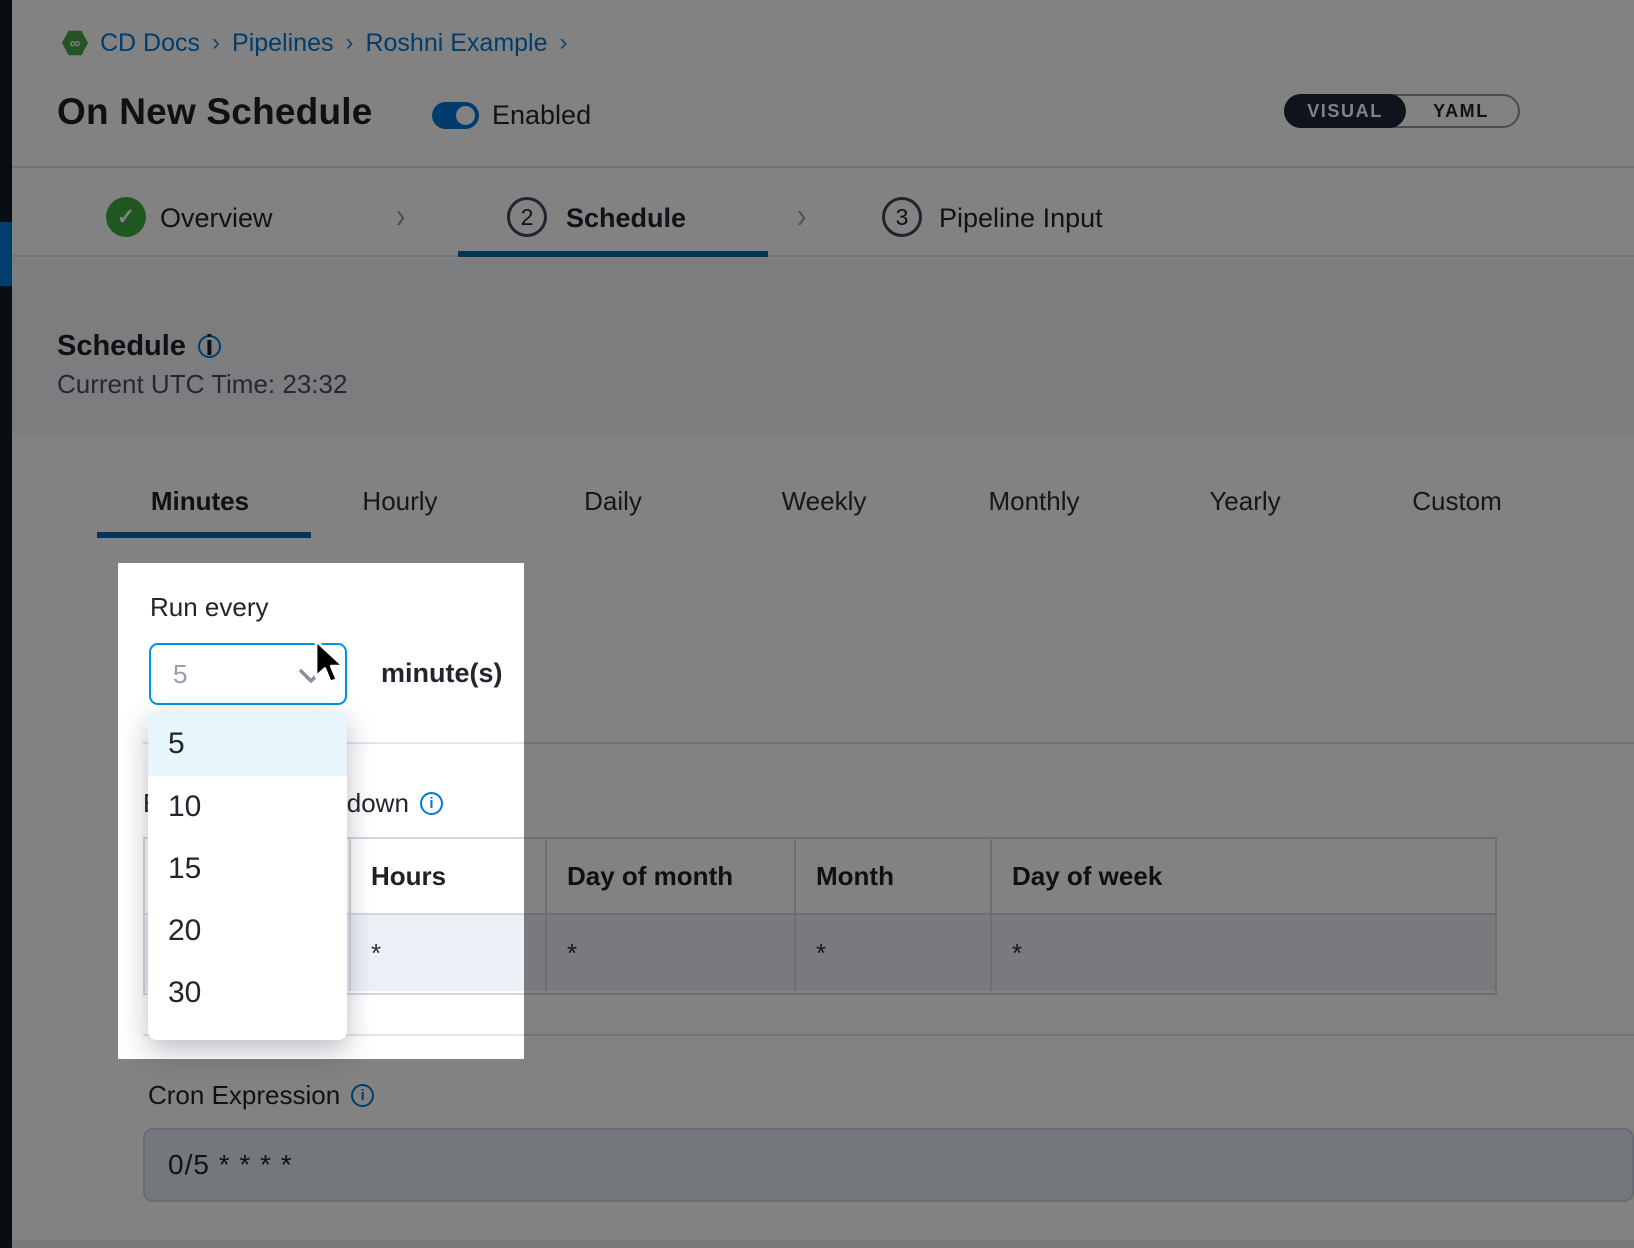  What do you see at coordinates (1461, 110) in the screenshot?
I see `yaml-mode-button: YAML` at bounding box center [1461, 110].